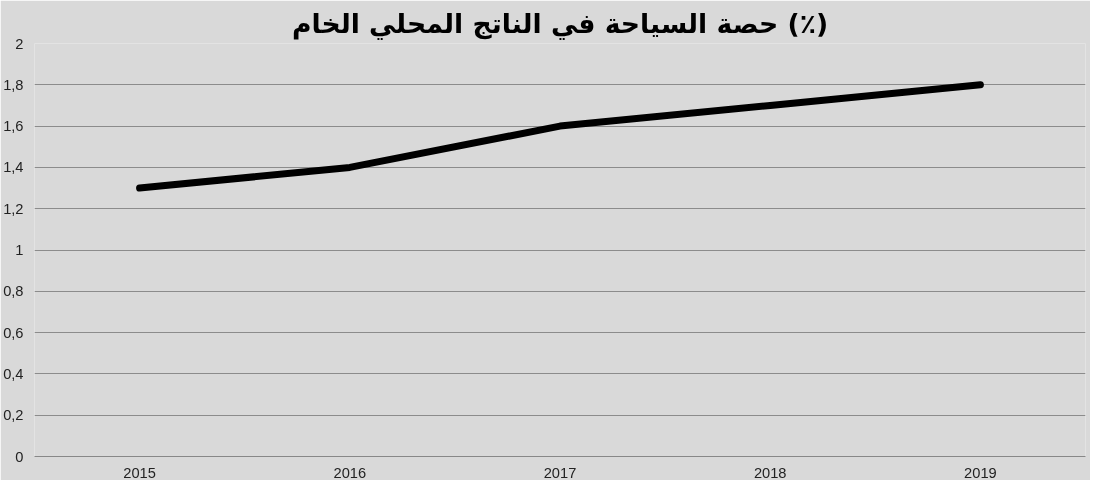 This screenshot has width=1095, height=484. Describe the element at coordinates (13, 373) in the screenshot. I see `y-tick-label: 0,4` at that location.